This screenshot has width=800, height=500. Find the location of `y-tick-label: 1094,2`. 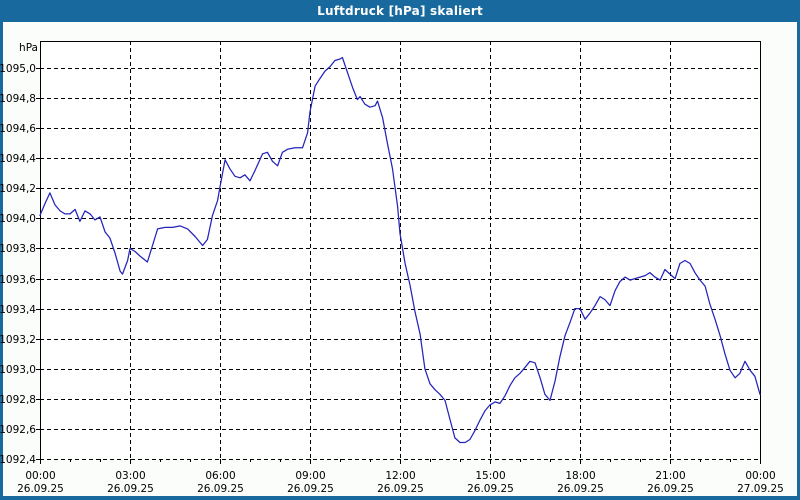

y-tick-label: 1094,2 is located at coordinates (18, 189).